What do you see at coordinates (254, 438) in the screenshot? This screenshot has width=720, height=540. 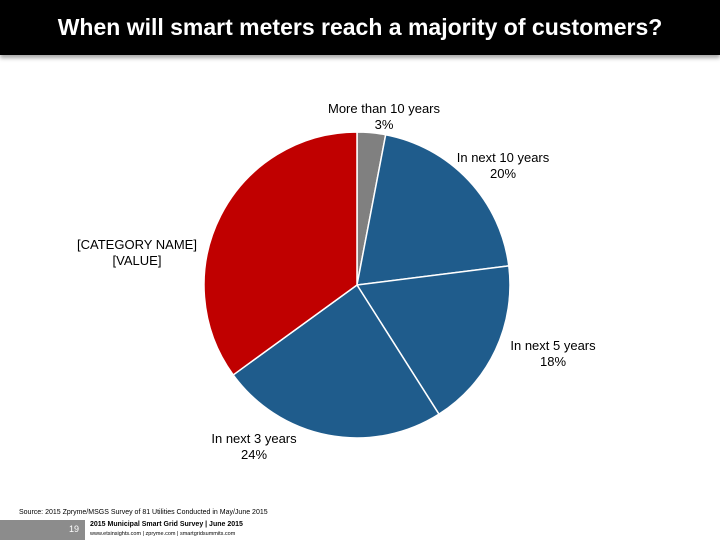 I see `slice-category-label: In next 3 years` at bounding box center [254, 438].